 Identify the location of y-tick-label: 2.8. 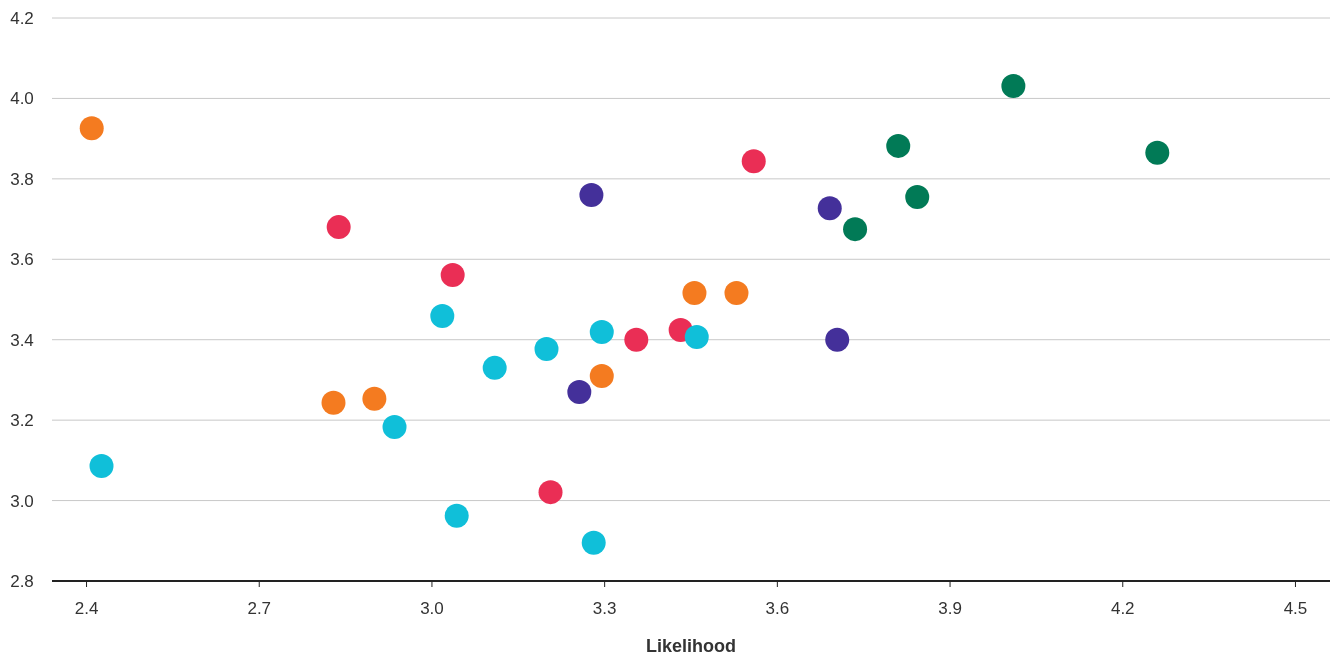
(22, 581).